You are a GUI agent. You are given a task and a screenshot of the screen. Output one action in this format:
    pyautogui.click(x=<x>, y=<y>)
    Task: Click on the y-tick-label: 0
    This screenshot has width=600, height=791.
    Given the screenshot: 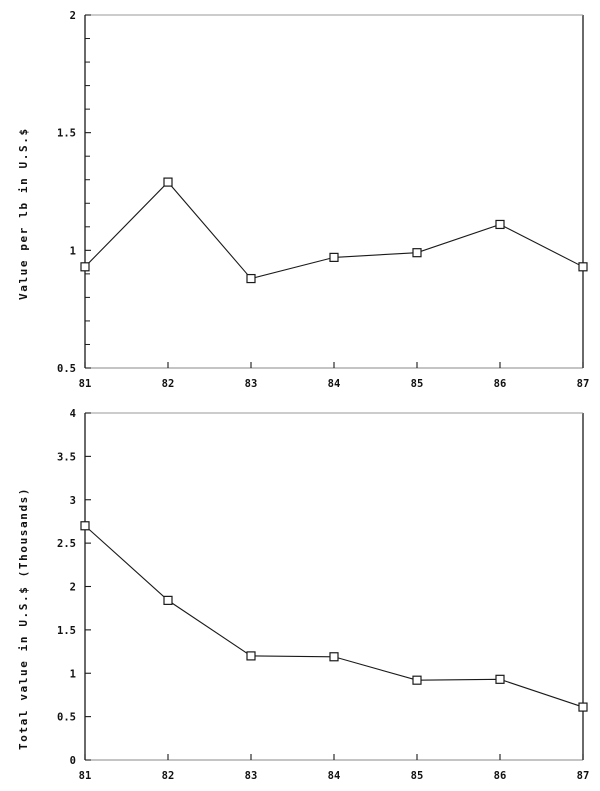 What is the action you would take?
    pyautogui.click(x=73, y=761)
    